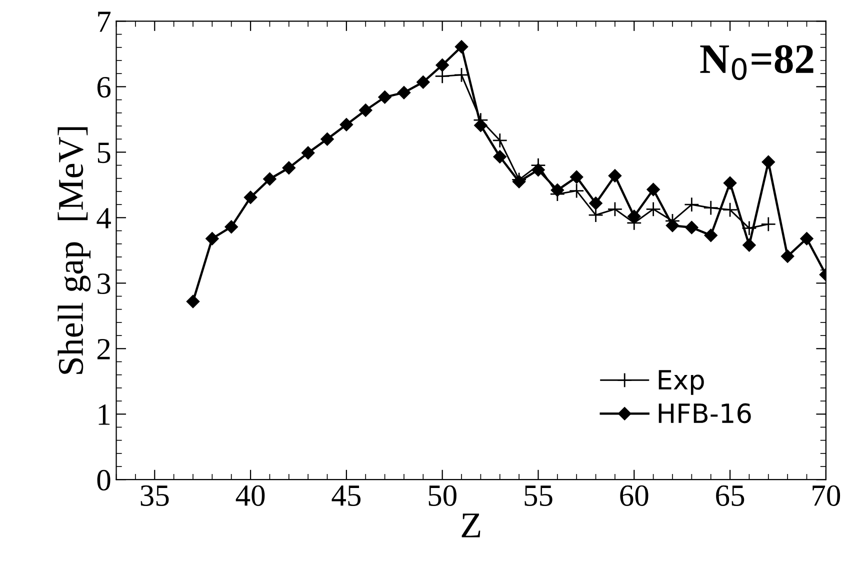  Describe the element at coordinates (681, 382) in the screenshot. I see `legend-label: Exp` at that location.